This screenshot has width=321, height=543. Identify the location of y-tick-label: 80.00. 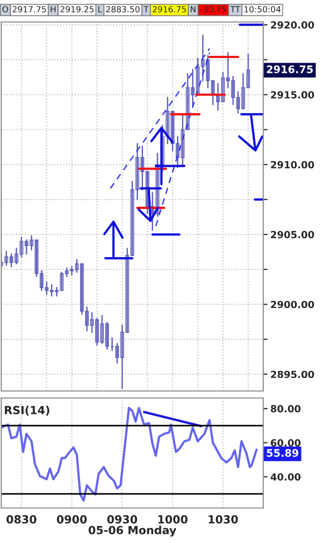
(285, 408).